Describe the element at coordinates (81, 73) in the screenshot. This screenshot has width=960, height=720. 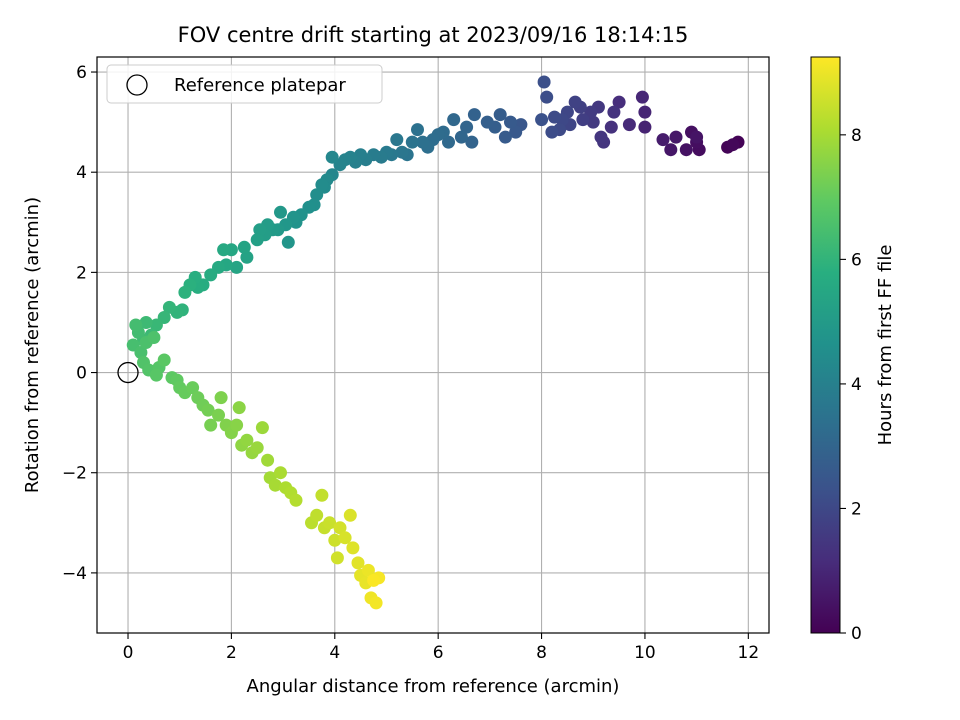
I see `y-tick-label: 6` at that location.